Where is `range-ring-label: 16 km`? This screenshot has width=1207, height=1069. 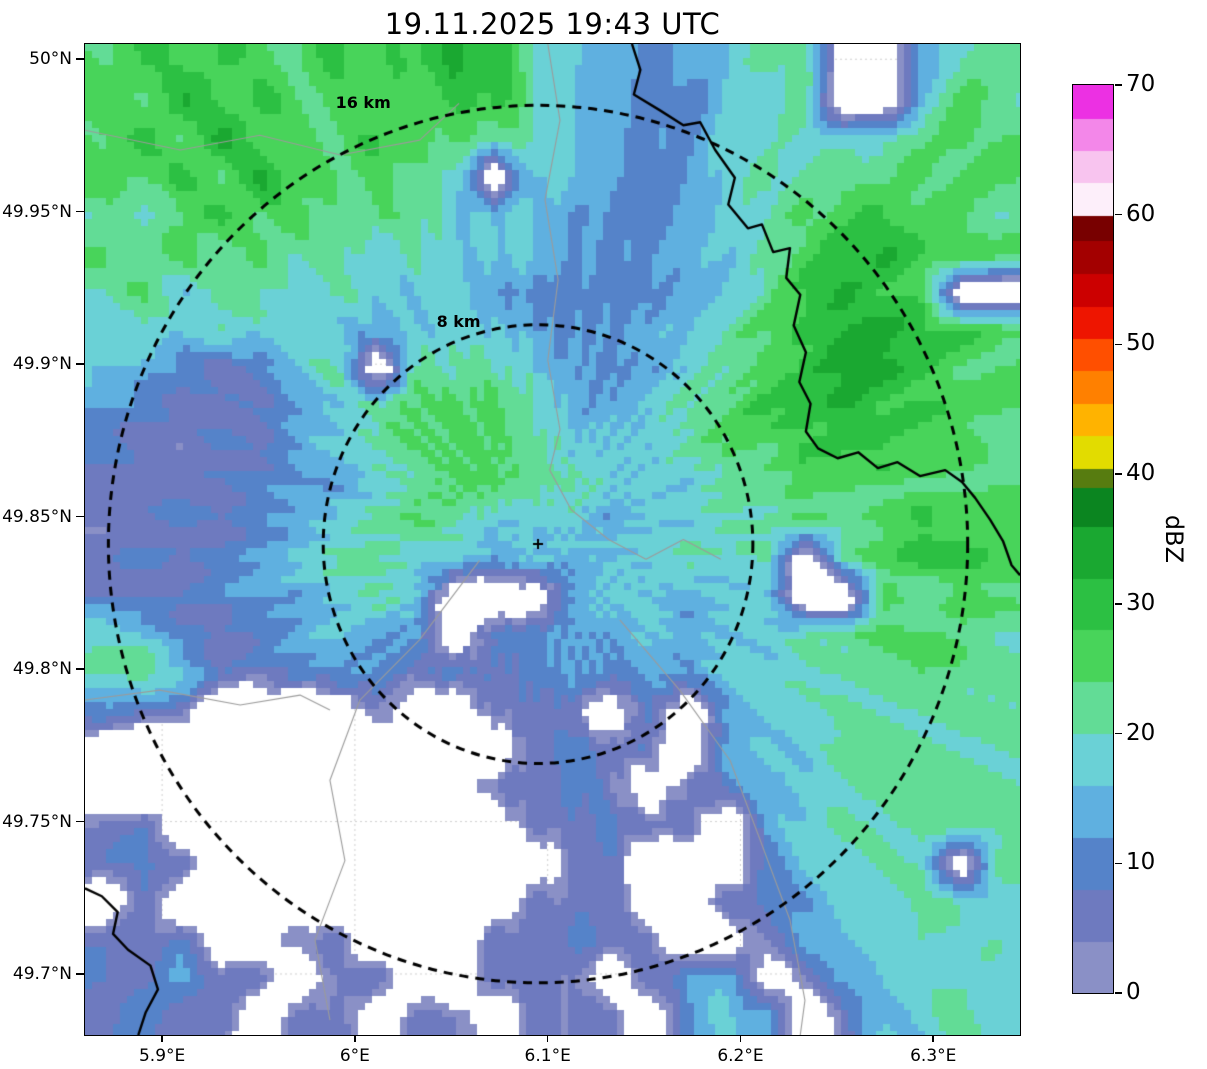 range-ring-label: 16 km is located at coordinates (363, 102).